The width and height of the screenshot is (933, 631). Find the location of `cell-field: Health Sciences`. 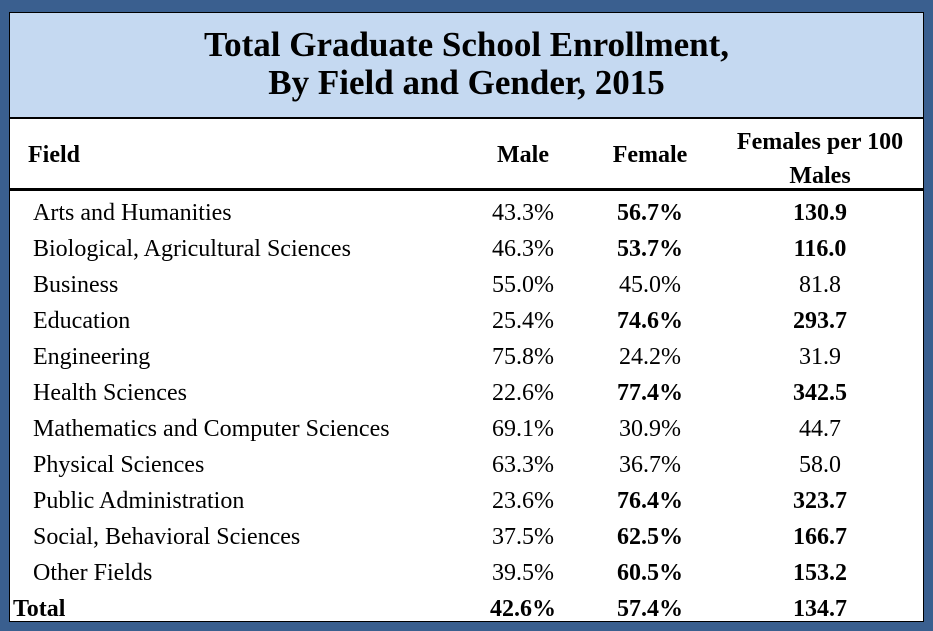

cell-field: Health Sciences is located at coordinates (110, 393).